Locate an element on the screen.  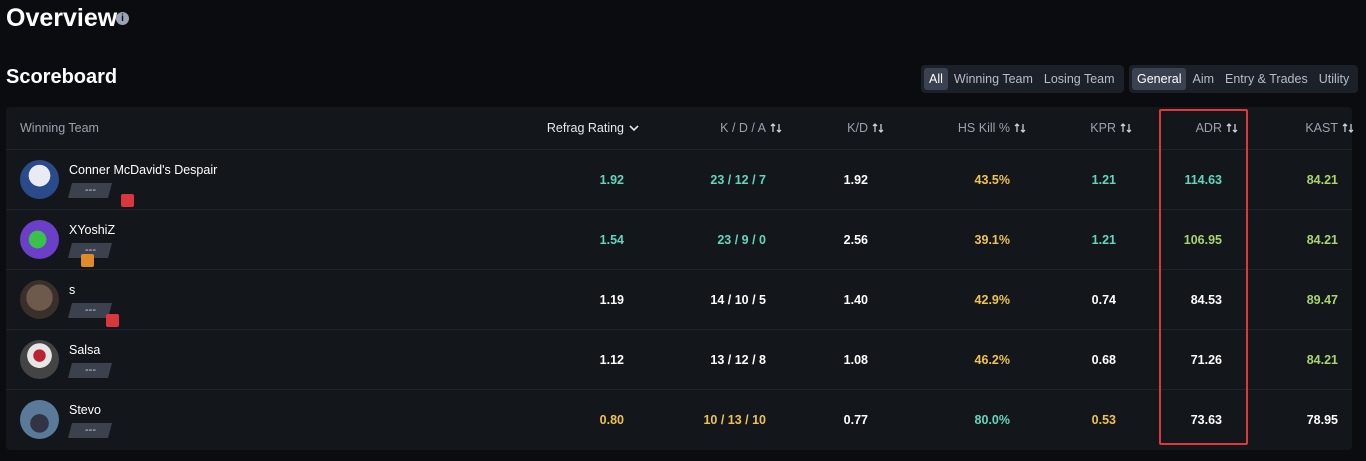
stat-value: 23 / 9 / 0 is located at coordinates (741, 240).